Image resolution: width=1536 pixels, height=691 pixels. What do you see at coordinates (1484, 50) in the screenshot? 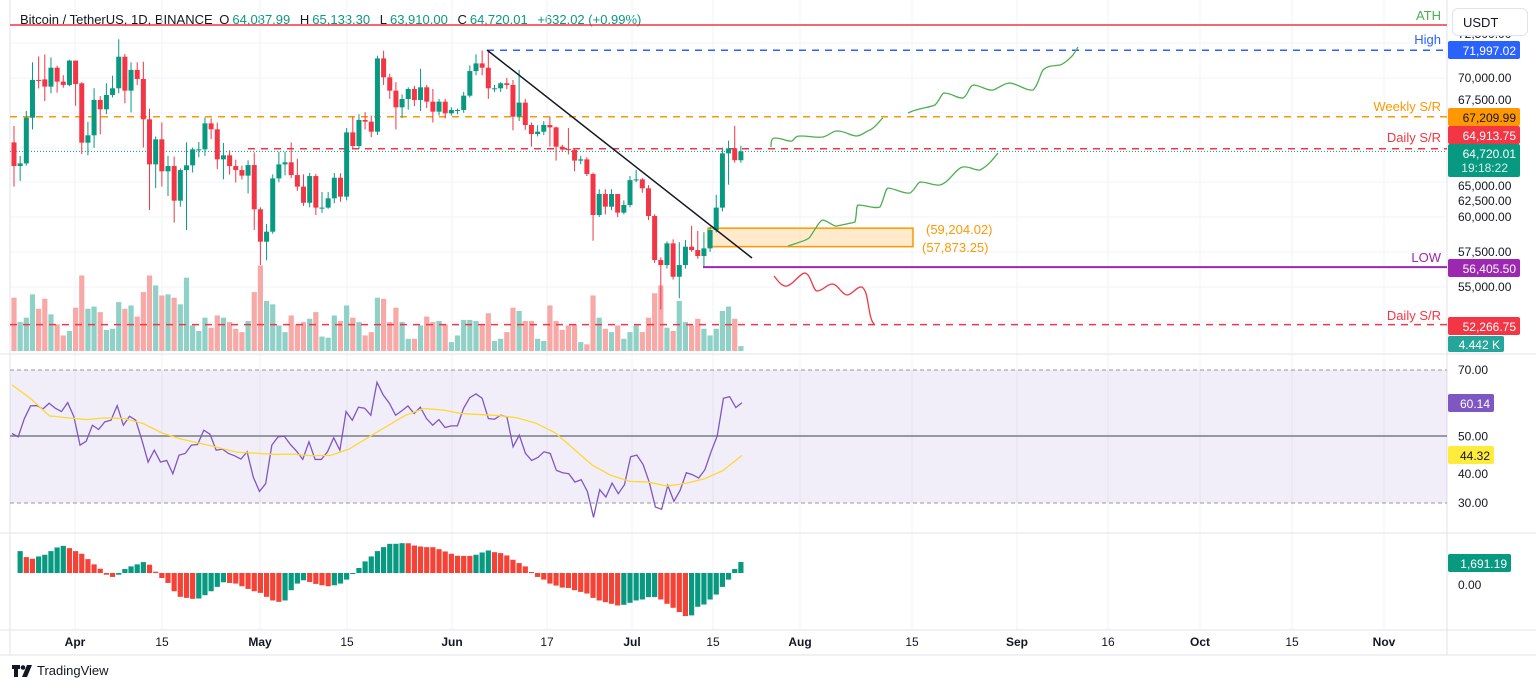
I see `high-price-badge: 71,997.02` at bounding box center [1484, 50].